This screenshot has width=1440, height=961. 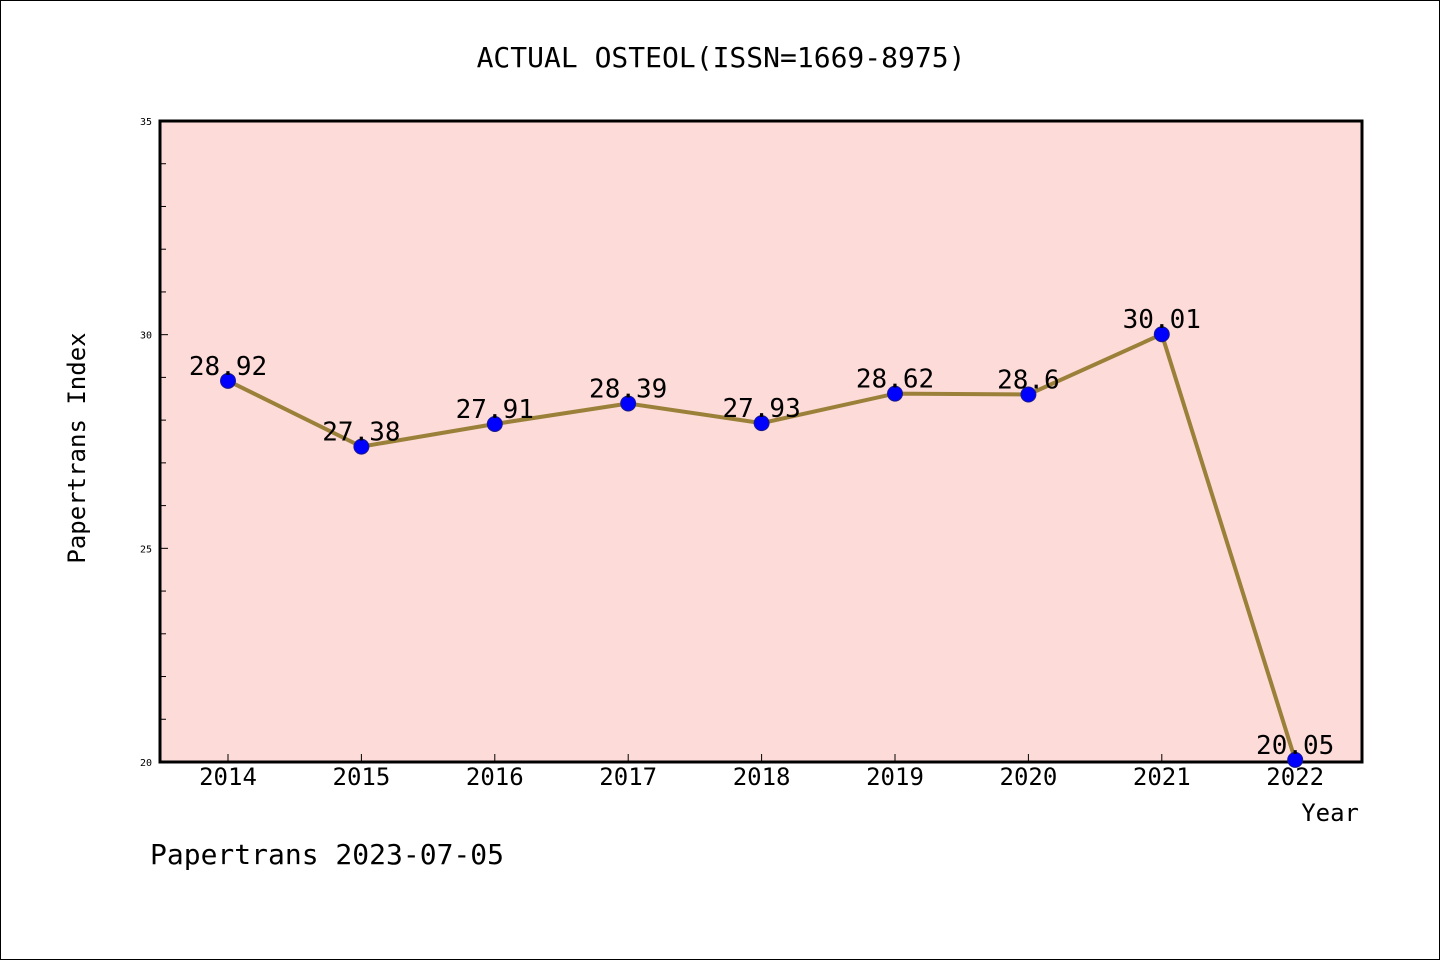 I want to click on data-label: 27.91, so click(x=495, y=410).